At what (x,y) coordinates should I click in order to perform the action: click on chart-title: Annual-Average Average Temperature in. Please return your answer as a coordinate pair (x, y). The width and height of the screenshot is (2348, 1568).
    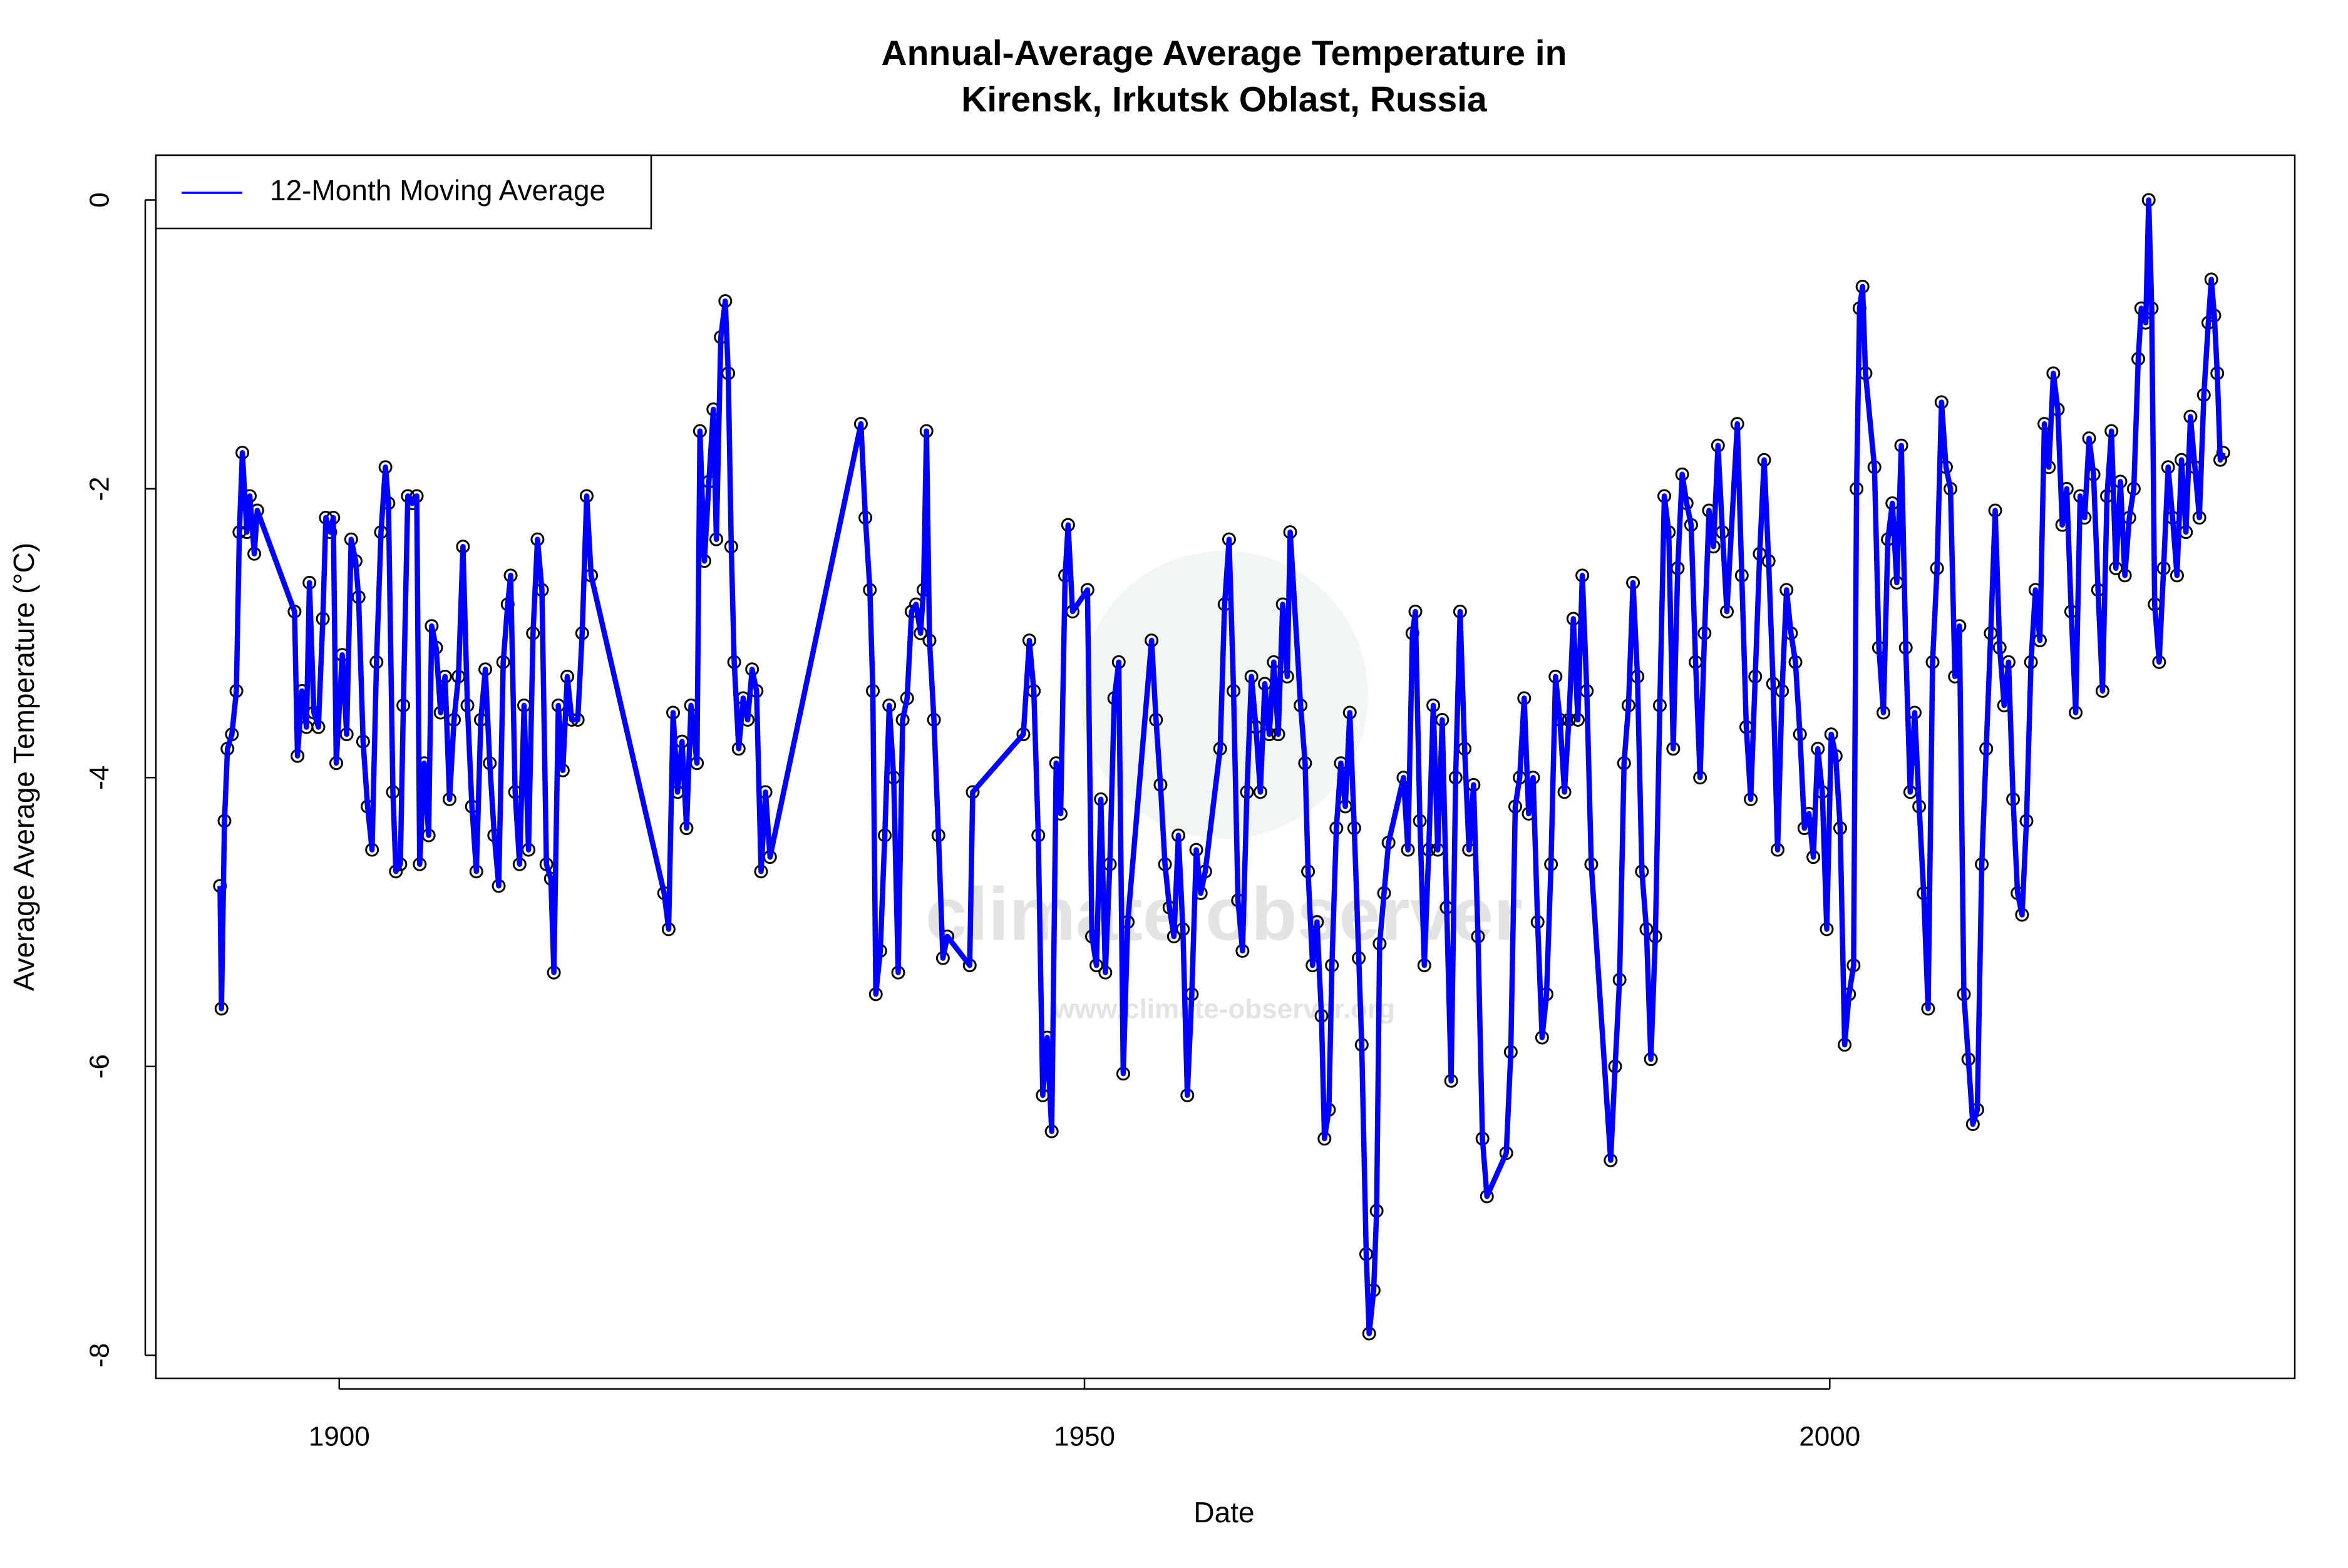
    Looking at the image, I should click on (1224, 53).